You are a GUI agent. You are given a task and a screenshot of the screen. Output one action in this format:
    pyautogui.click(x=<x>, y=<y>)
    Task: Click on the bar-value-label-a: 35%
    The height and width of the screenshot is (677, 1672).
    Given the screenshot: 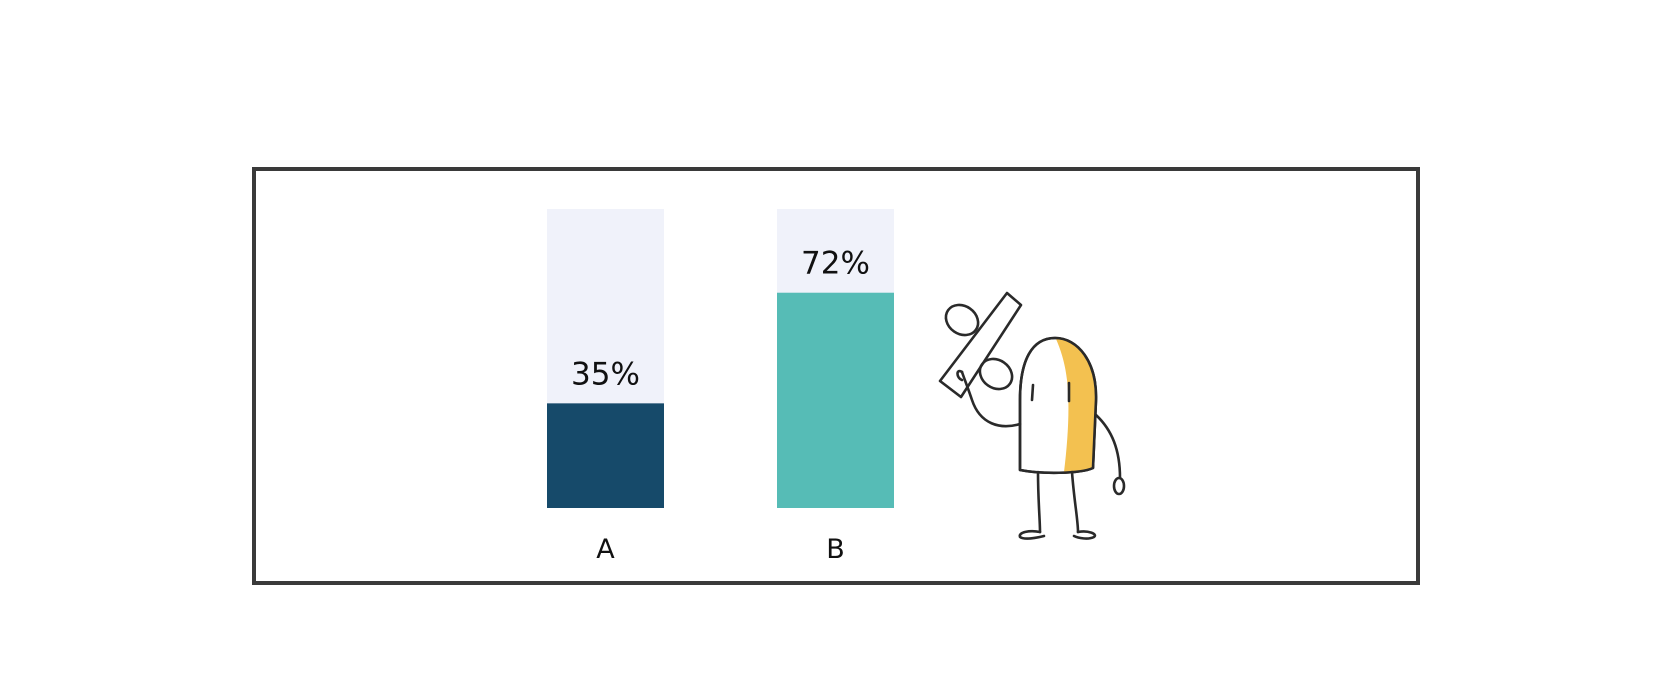 What is the action you would take?
    pyautogui.click(x=605, y=374)
    